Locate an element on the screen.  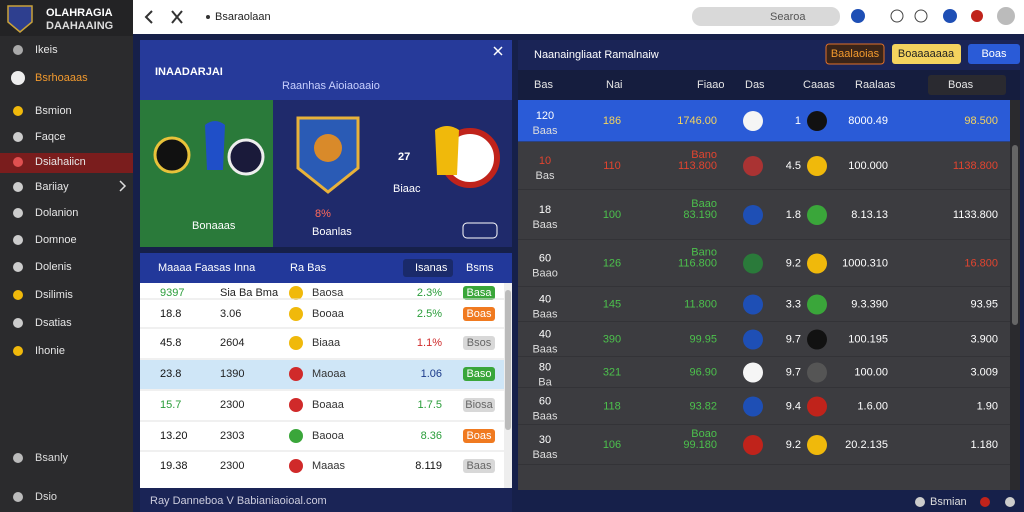
team-name: Maoaa is located at coordinates (329, 374).